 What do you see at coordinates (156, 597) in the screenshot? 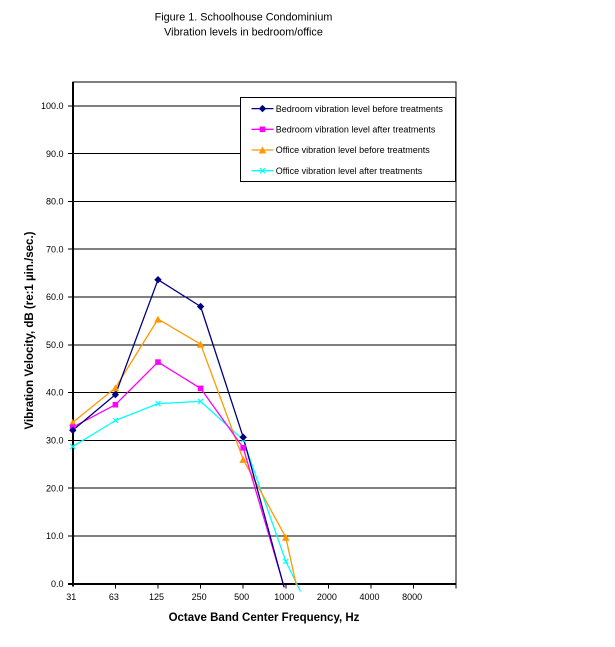
I see `svg-text: 125` at bounding box center [156, 597].